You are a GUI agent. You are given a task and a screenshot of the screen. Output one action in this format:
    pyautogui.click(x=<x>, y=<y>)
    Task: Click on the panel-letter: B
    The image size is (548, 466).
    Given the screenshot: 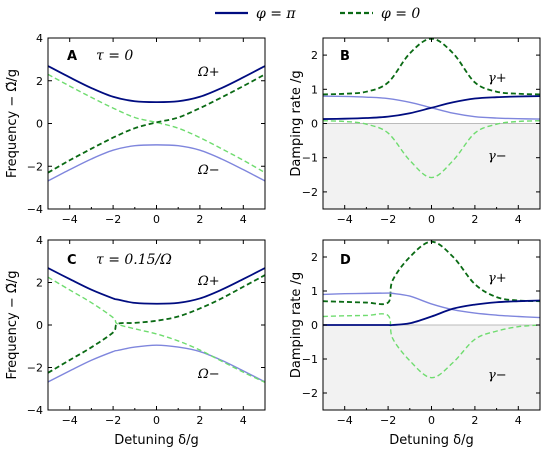 What is the action you would take?
    pyautogui.click(x=345, y=56)
    